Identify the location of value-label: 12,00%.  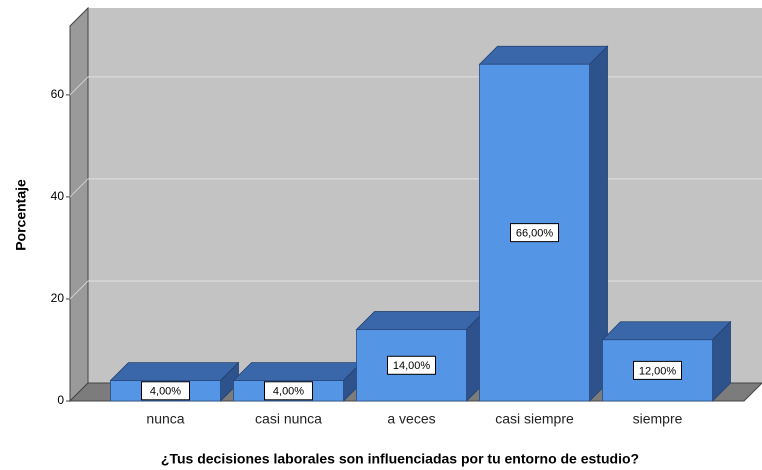
(658, 371).